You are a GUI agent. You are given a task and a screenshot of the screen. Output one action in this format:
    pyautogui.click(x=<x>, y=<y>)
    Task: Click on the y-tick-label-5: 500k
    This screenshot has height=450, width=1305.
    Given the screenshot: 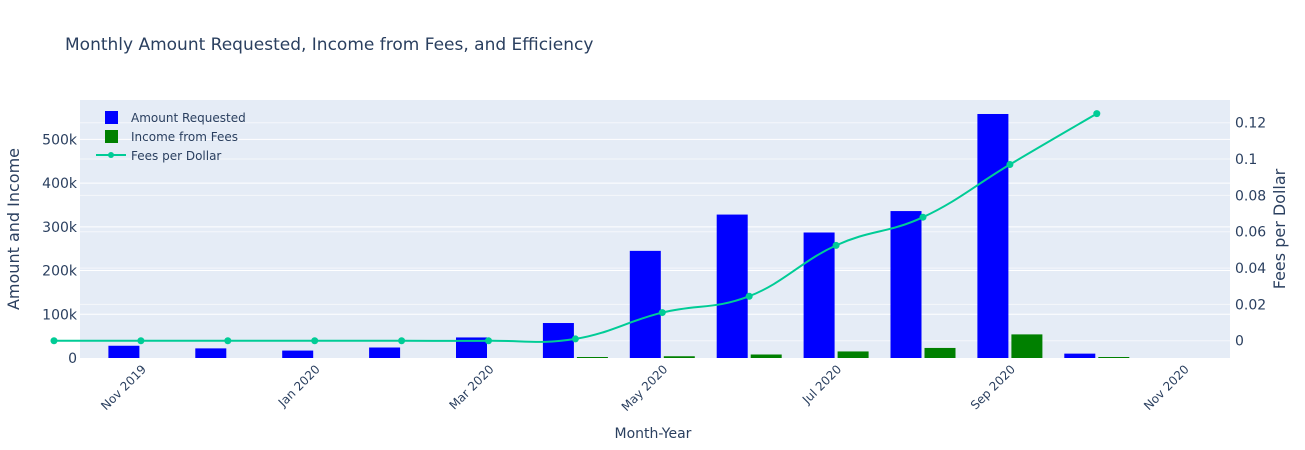 What is the action you would take?
    pyautogui.click(x=60, y=140)
    